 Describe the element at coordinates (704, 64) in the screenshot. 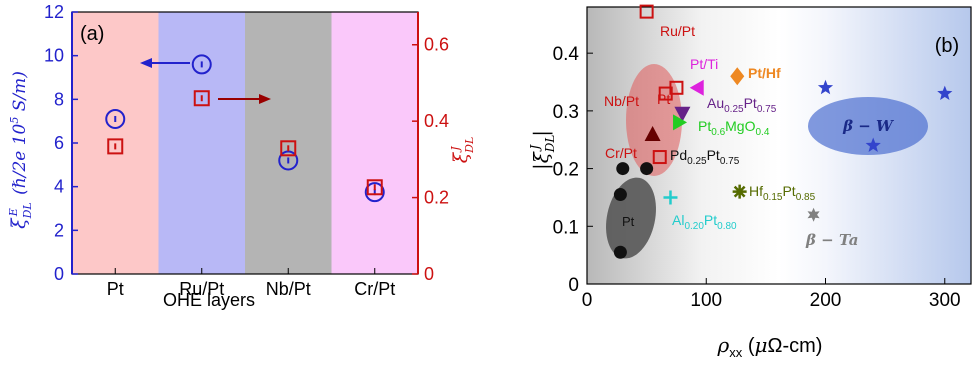

I see `label-pt-ti: Pt/Ti` at that location.